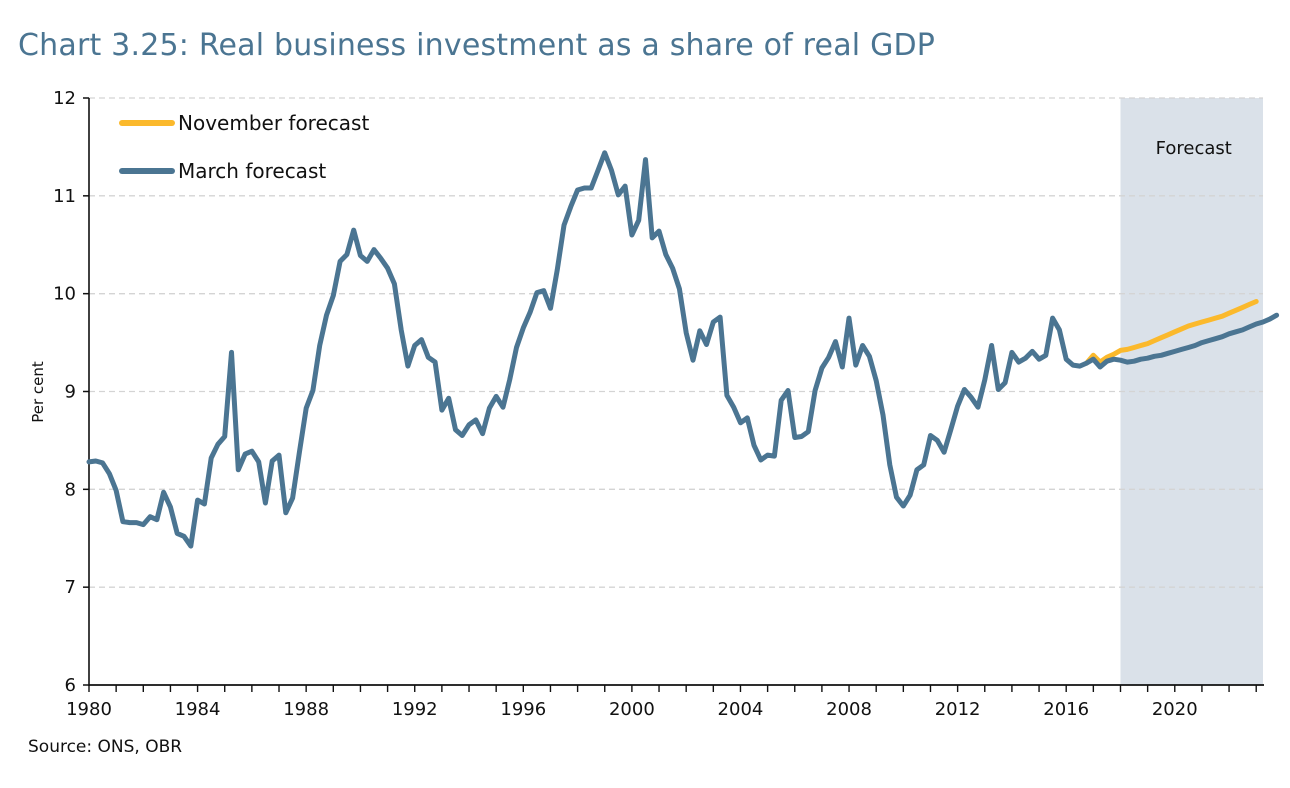  What do you see at coordinates (415, 709) in the screenshot?
I see `x-tick-label: 1992` at bounding box center [415, 709].